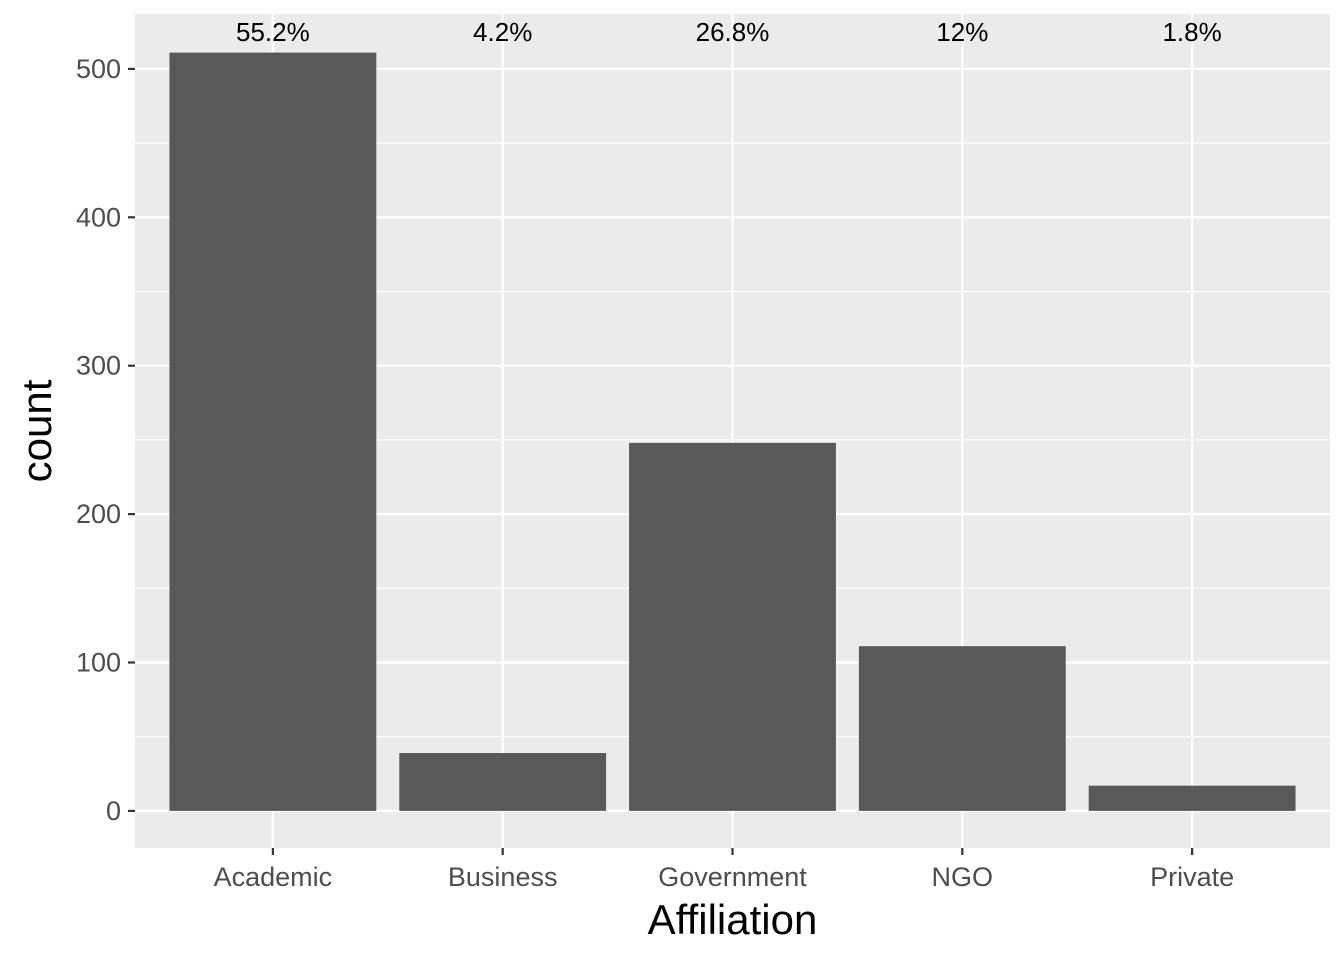 The width and height of the screenshot is (1344, 960). What do you see at coordinates (105, 440) in the screenshot?
I see `y-axis: 0 100 200 300 400 500` at bounding box center [105, 440].